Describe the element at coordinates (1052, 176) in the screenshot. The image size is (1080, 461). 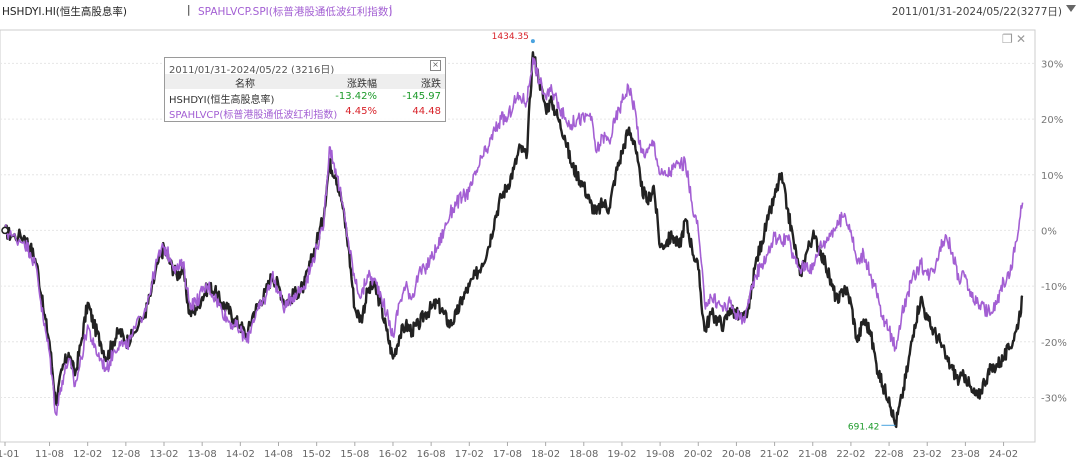
I see `y-tick-label: 10%` at that location.